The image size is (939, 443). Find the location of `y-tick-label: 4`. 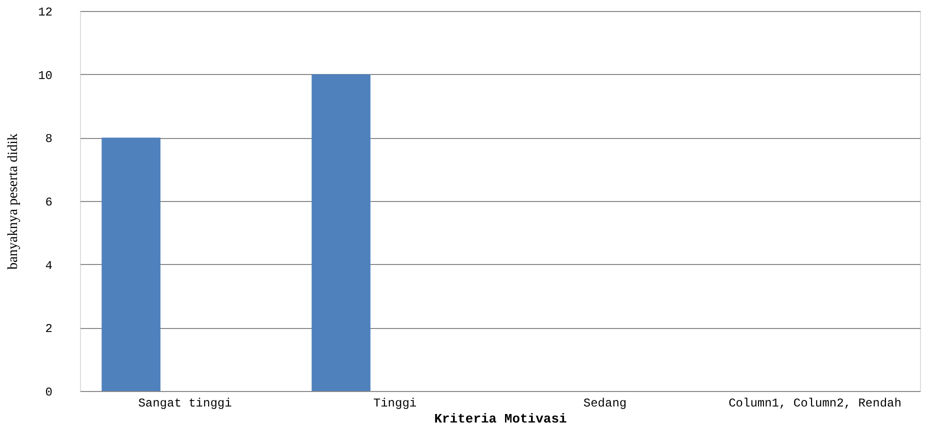

y-tick-label: 4 is located at coordinates (48, 265).